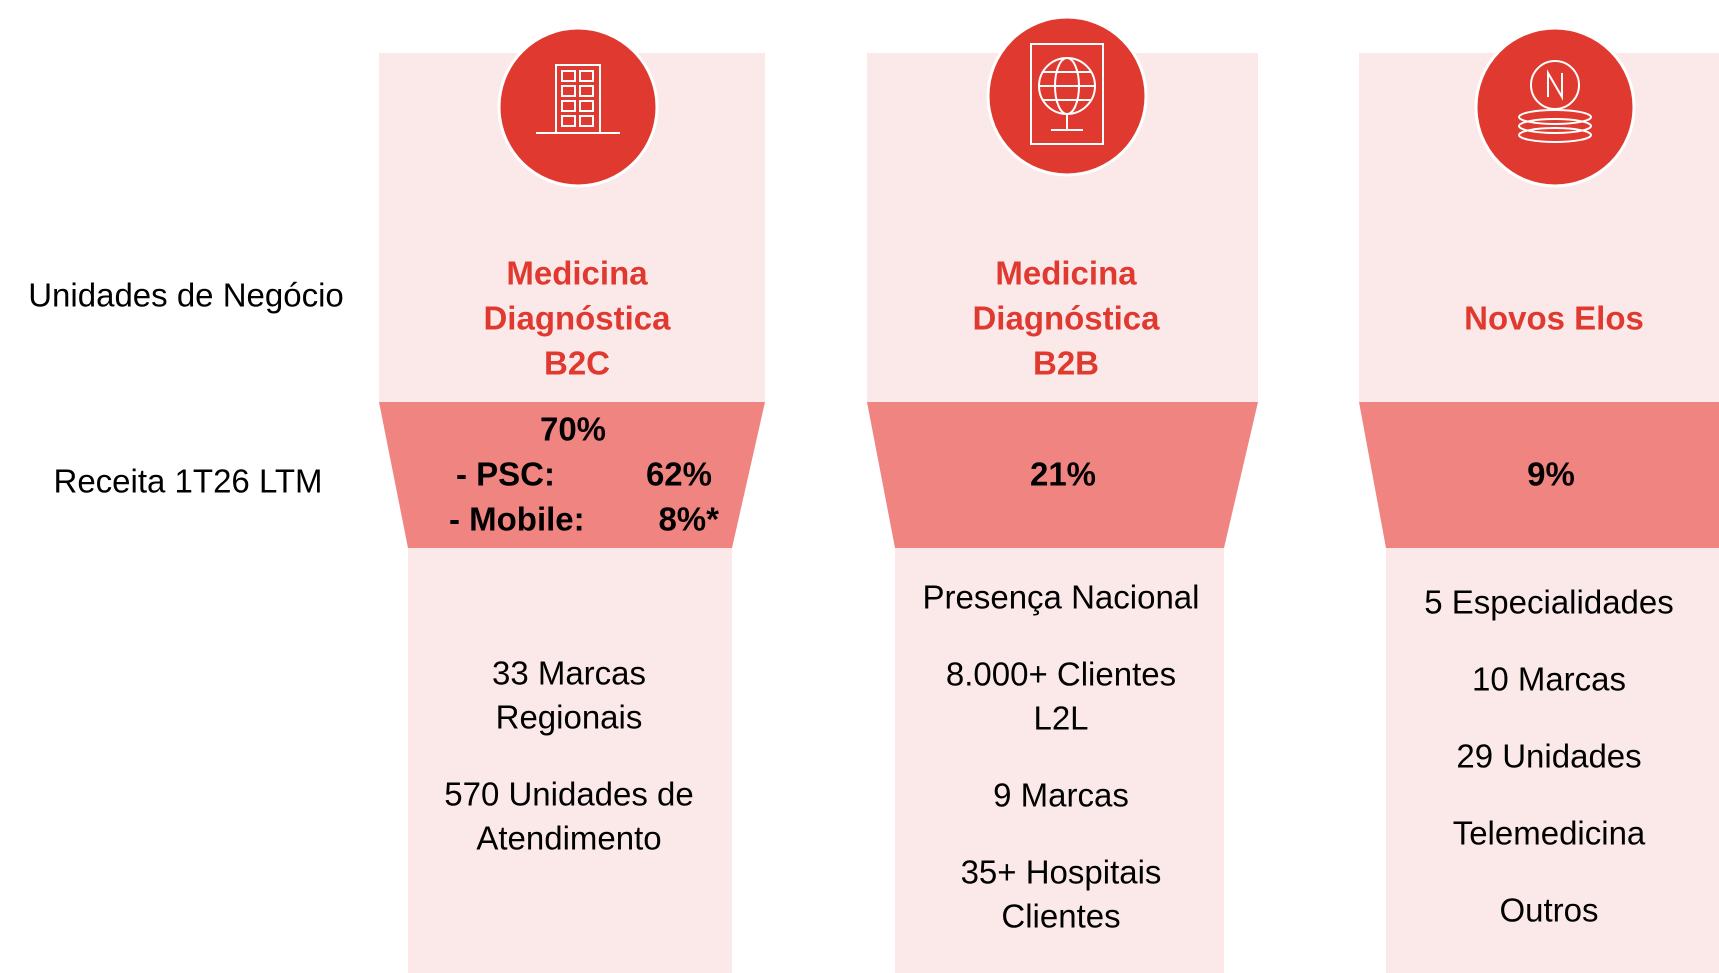 This screenshot has width=1719, height=973. I want to click on row-label: Unidades de Negócio, so click(186, 295).